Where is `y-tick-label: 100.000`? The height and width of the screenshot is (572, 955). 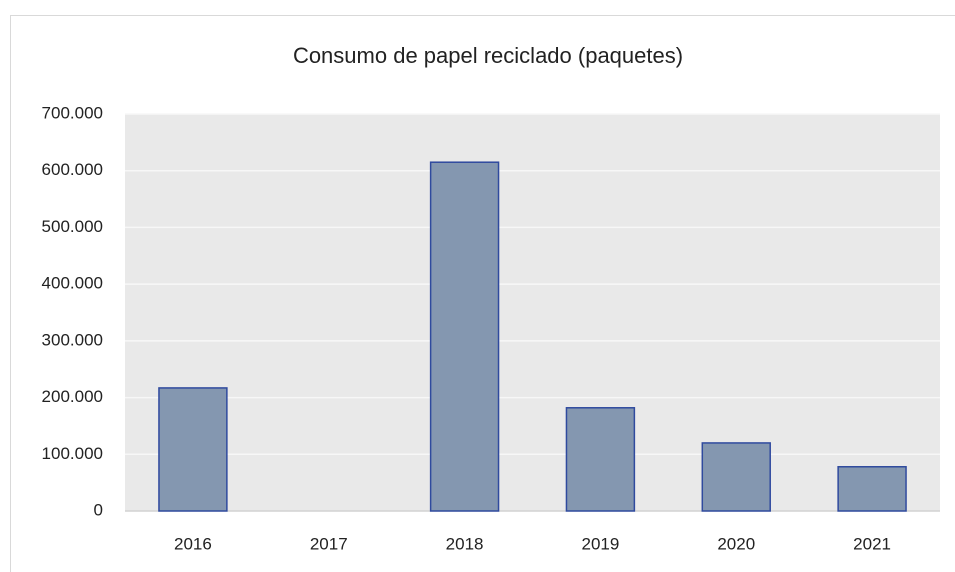 y-tick-label: 100.000 is located at coordinates (72, 453).